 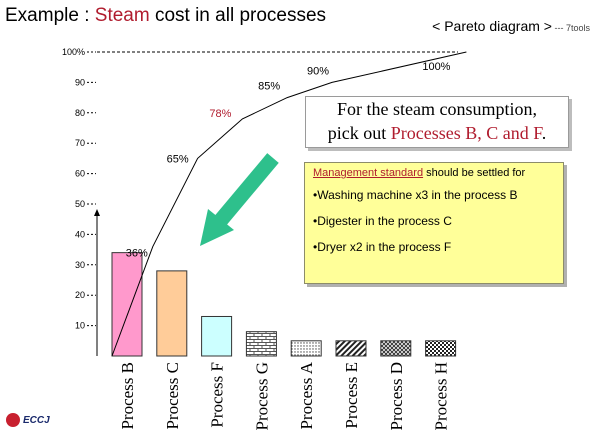 I want to click on standard-item: •Washing machine x3 in the process B, so click(x=415, y=195).